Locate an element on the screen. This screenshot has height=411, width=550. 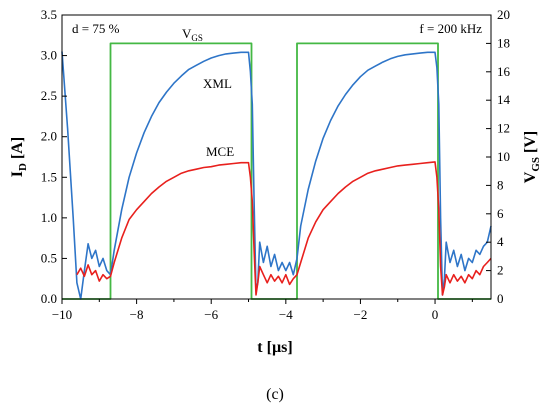
mce-series-label: MCE is located at coordinates (220, 151).